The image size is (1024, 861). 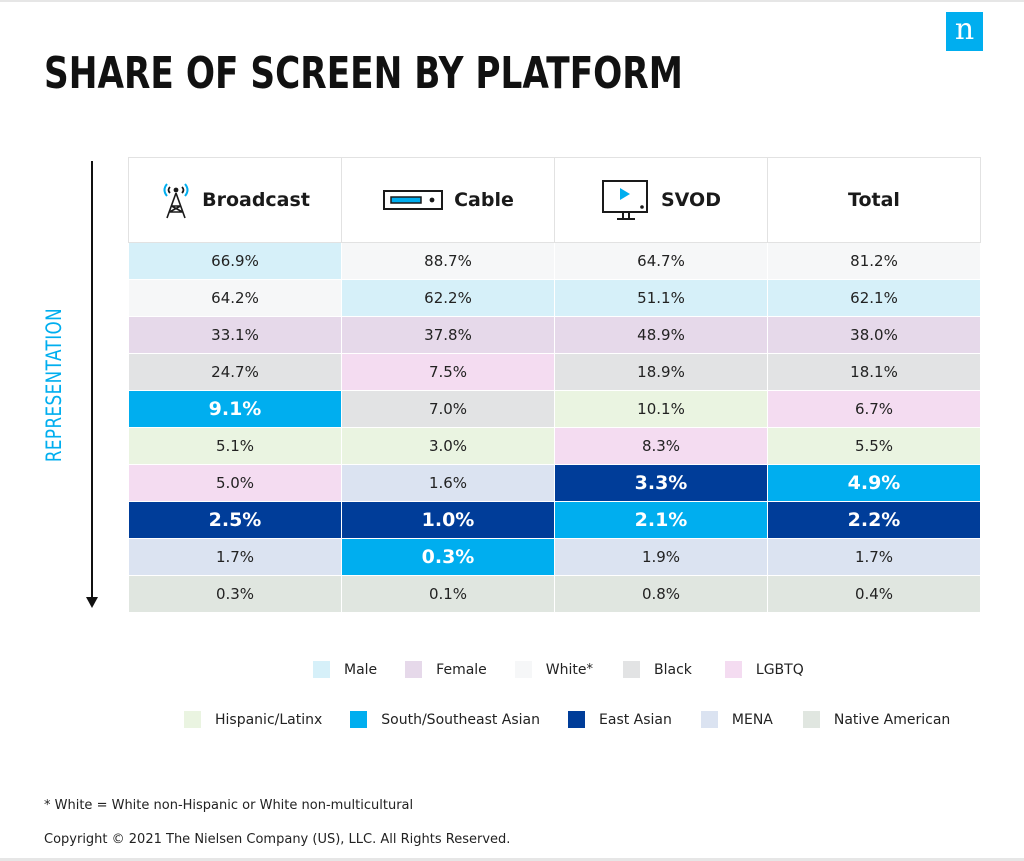 I want to click on table-cell: 3.3%, so click(x=661, y=483).